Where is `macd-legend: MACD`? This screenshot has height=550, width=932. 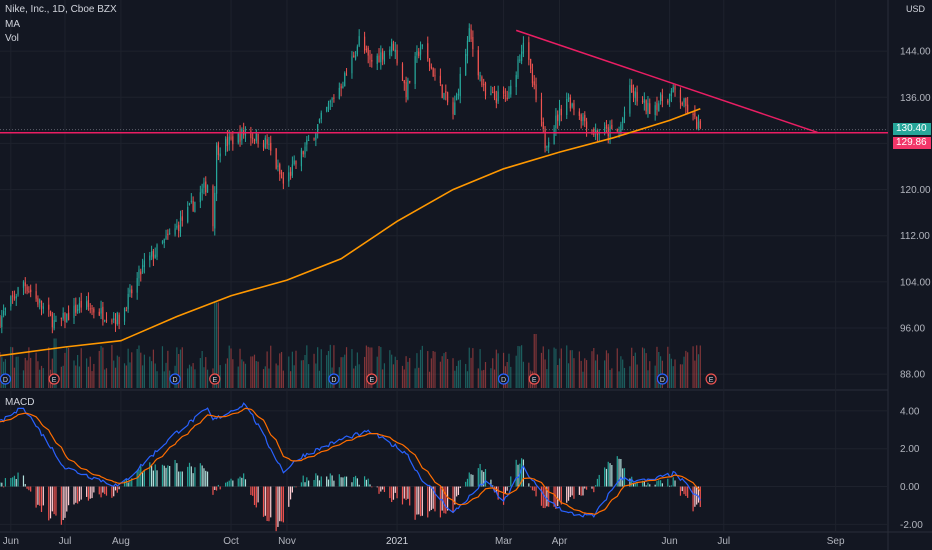 macd-legend: MACD is located at coordinates (20, 402).